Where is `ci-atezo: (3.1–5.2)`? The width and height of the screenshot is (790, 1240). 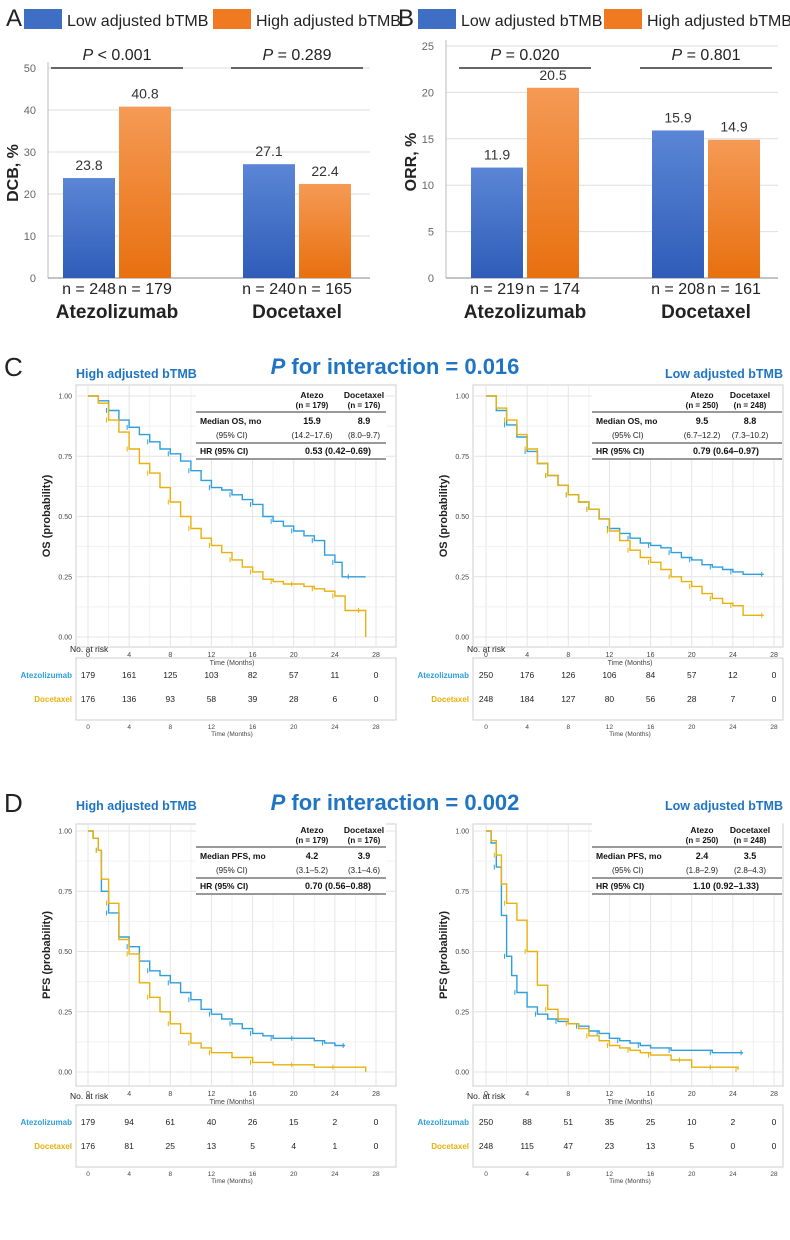
ci-atezo: (3.1–5.2) is located at coordinates (312, 870).